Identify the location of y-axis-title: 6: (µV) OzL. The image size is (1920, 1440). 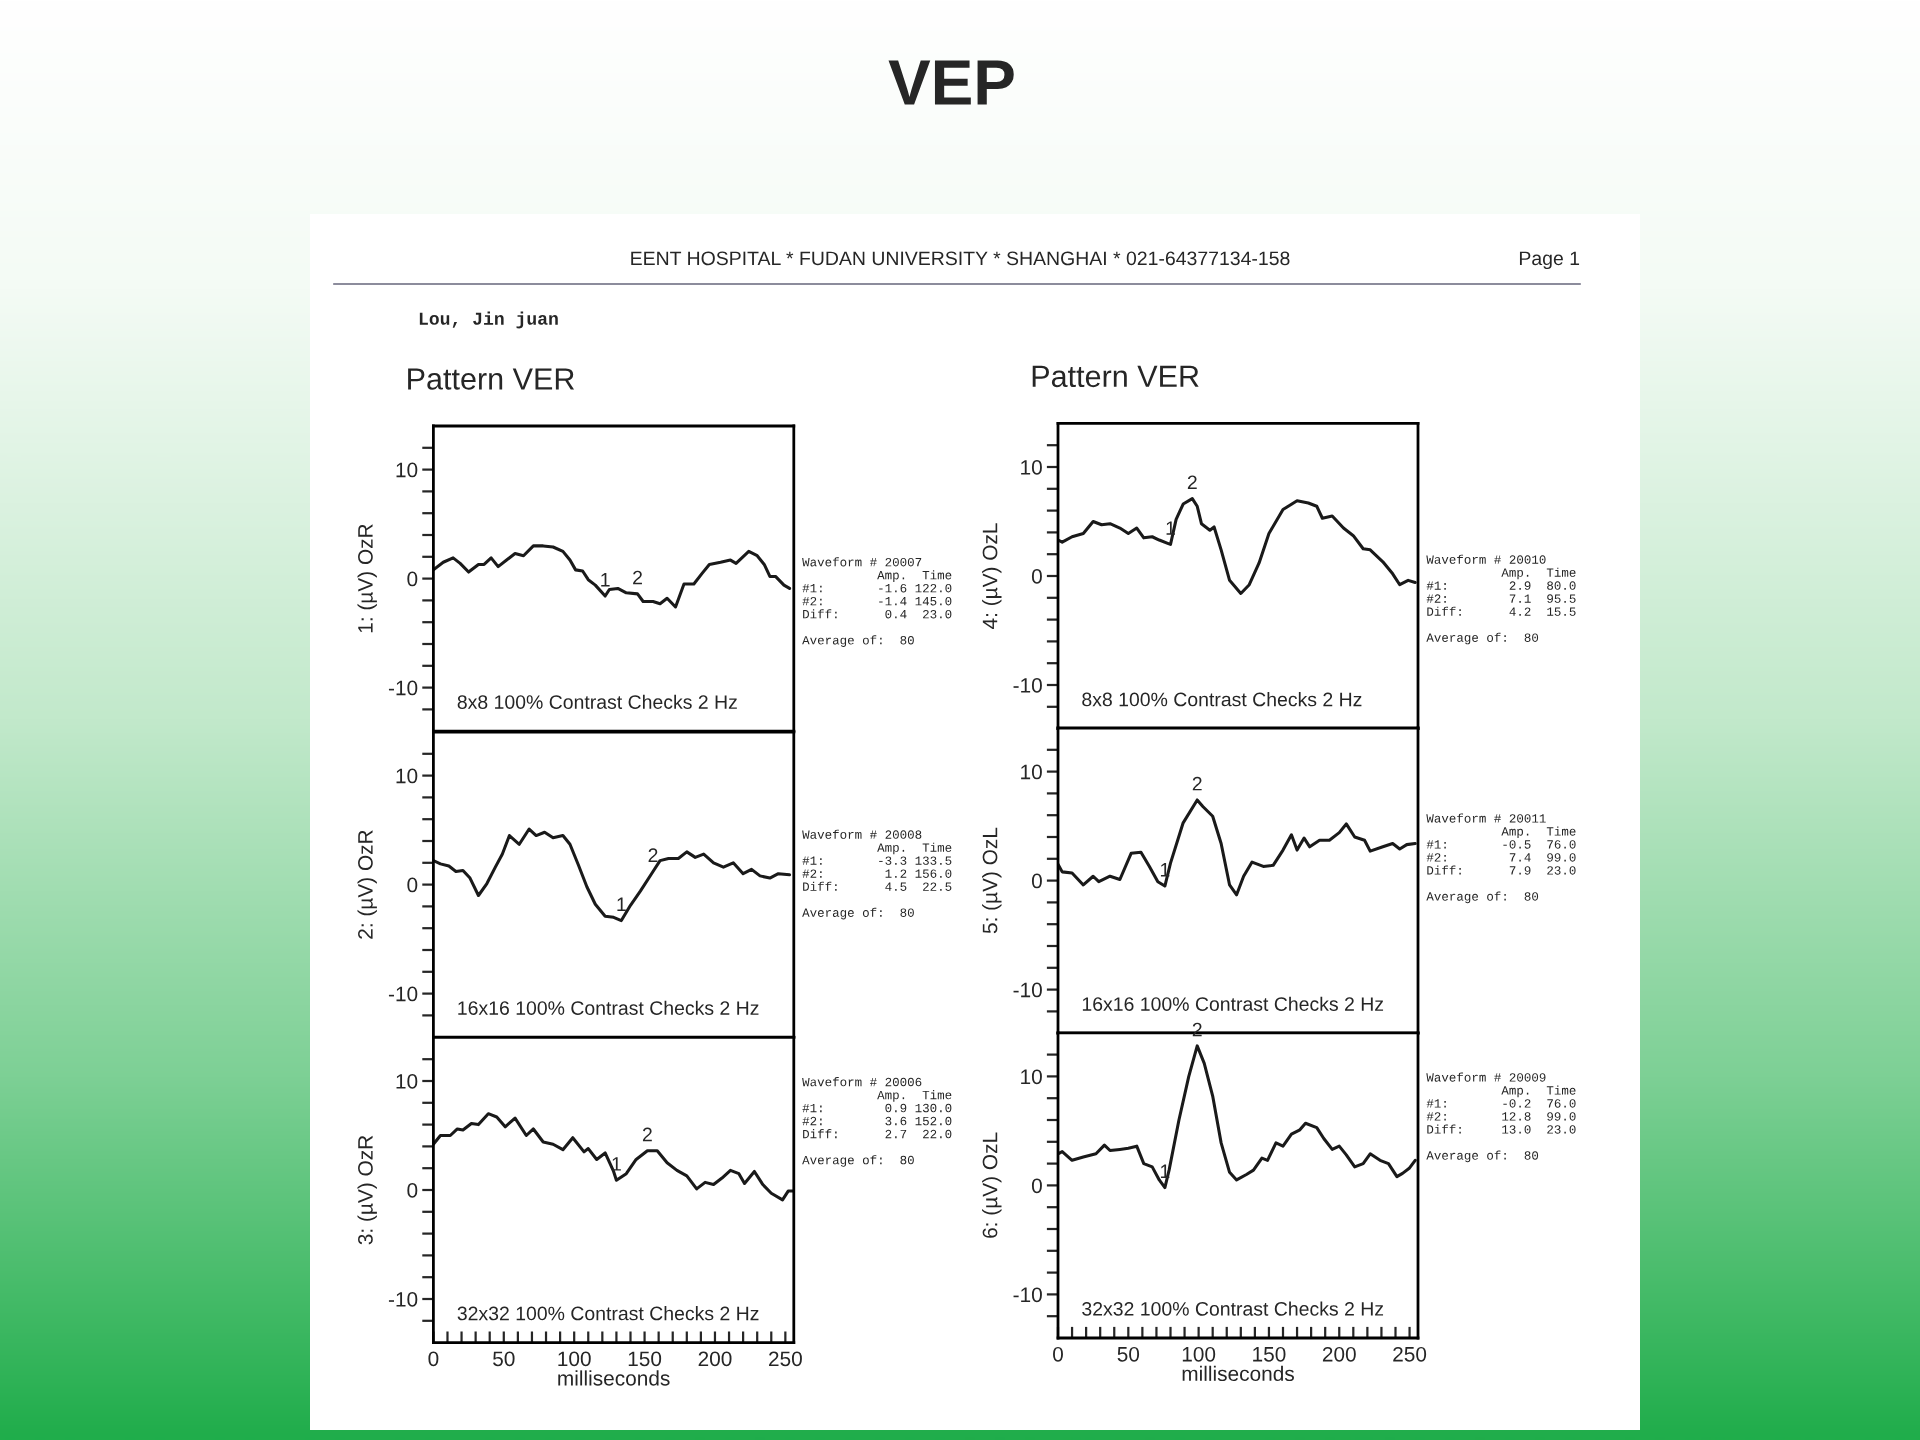
(992, 1185).